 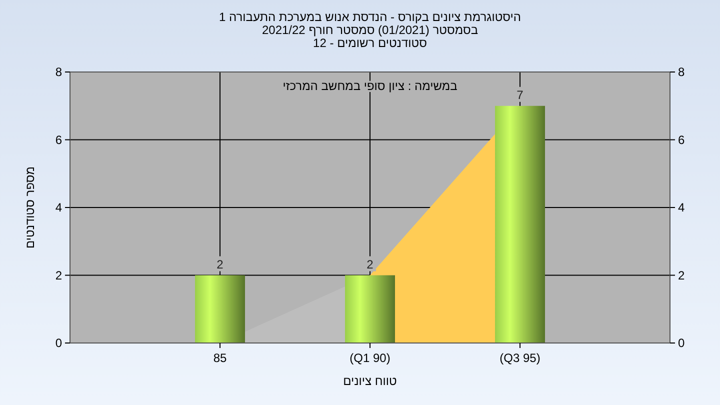 What do you see at coordinates (681, 139) in the screenshot?
I see `y2-tick-label: 6` at bounding box center [681, 139].